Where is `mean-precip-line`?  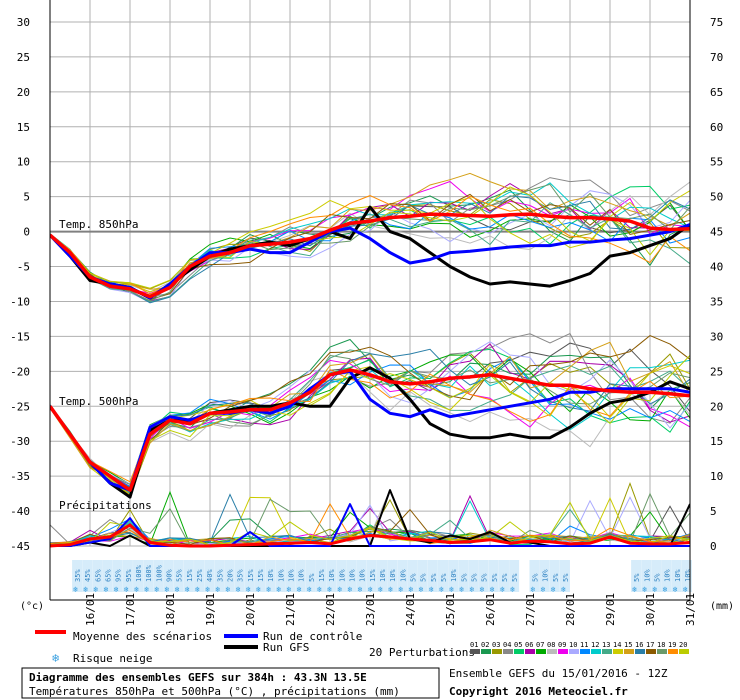 mean-precip-line is located at coordinates (370, 535).